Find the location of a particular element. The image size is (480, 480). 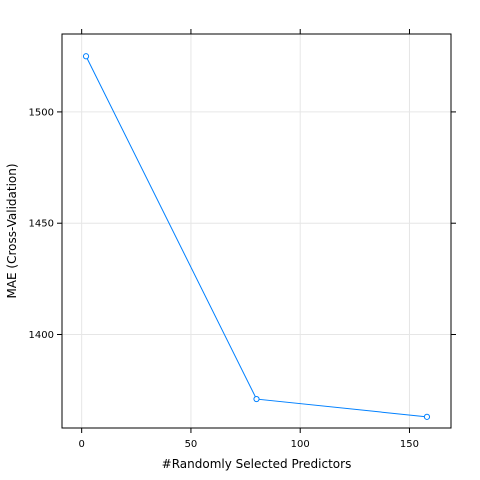

x-tick-label: 50 is located at coordinates (191, 444).